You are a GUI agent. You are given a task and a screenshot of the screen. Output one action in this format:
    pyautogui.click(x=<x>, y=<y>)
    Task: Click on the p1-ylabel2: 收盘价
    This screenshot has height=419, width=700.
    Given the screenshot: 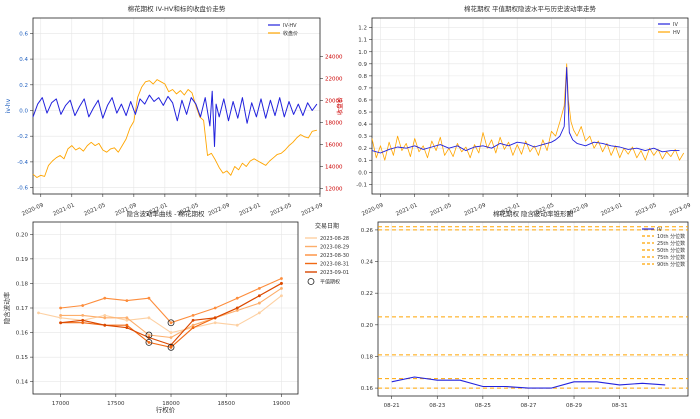 What is the action you would take?
    pyautogui.click(x=340, y=106)
    